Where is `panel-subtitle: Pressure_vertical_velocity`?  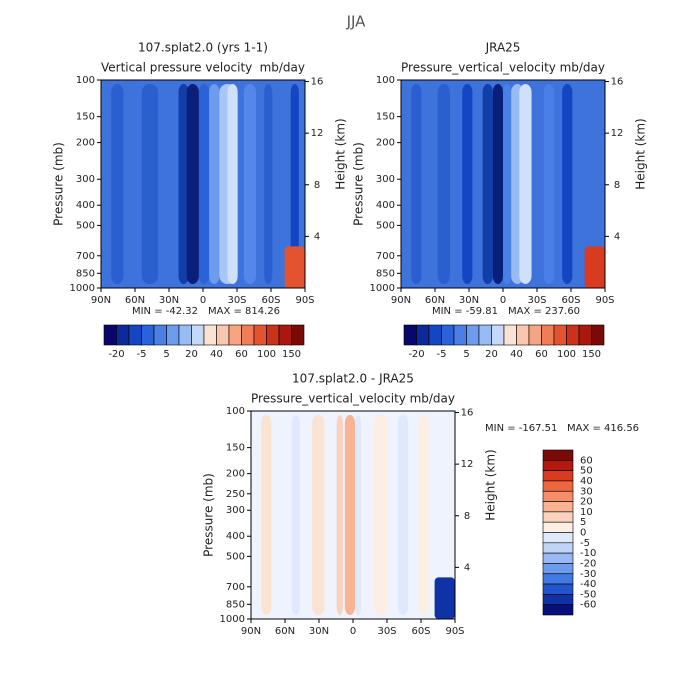
panel-subtitle: Pressure_vertical_velocity is located at coordinates (328, 399).